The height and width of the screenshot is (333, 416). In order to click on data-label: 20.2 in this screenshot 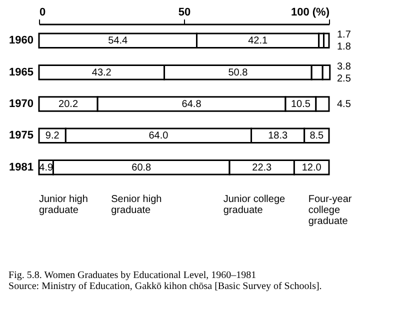, I will do `click(68, 104)`.